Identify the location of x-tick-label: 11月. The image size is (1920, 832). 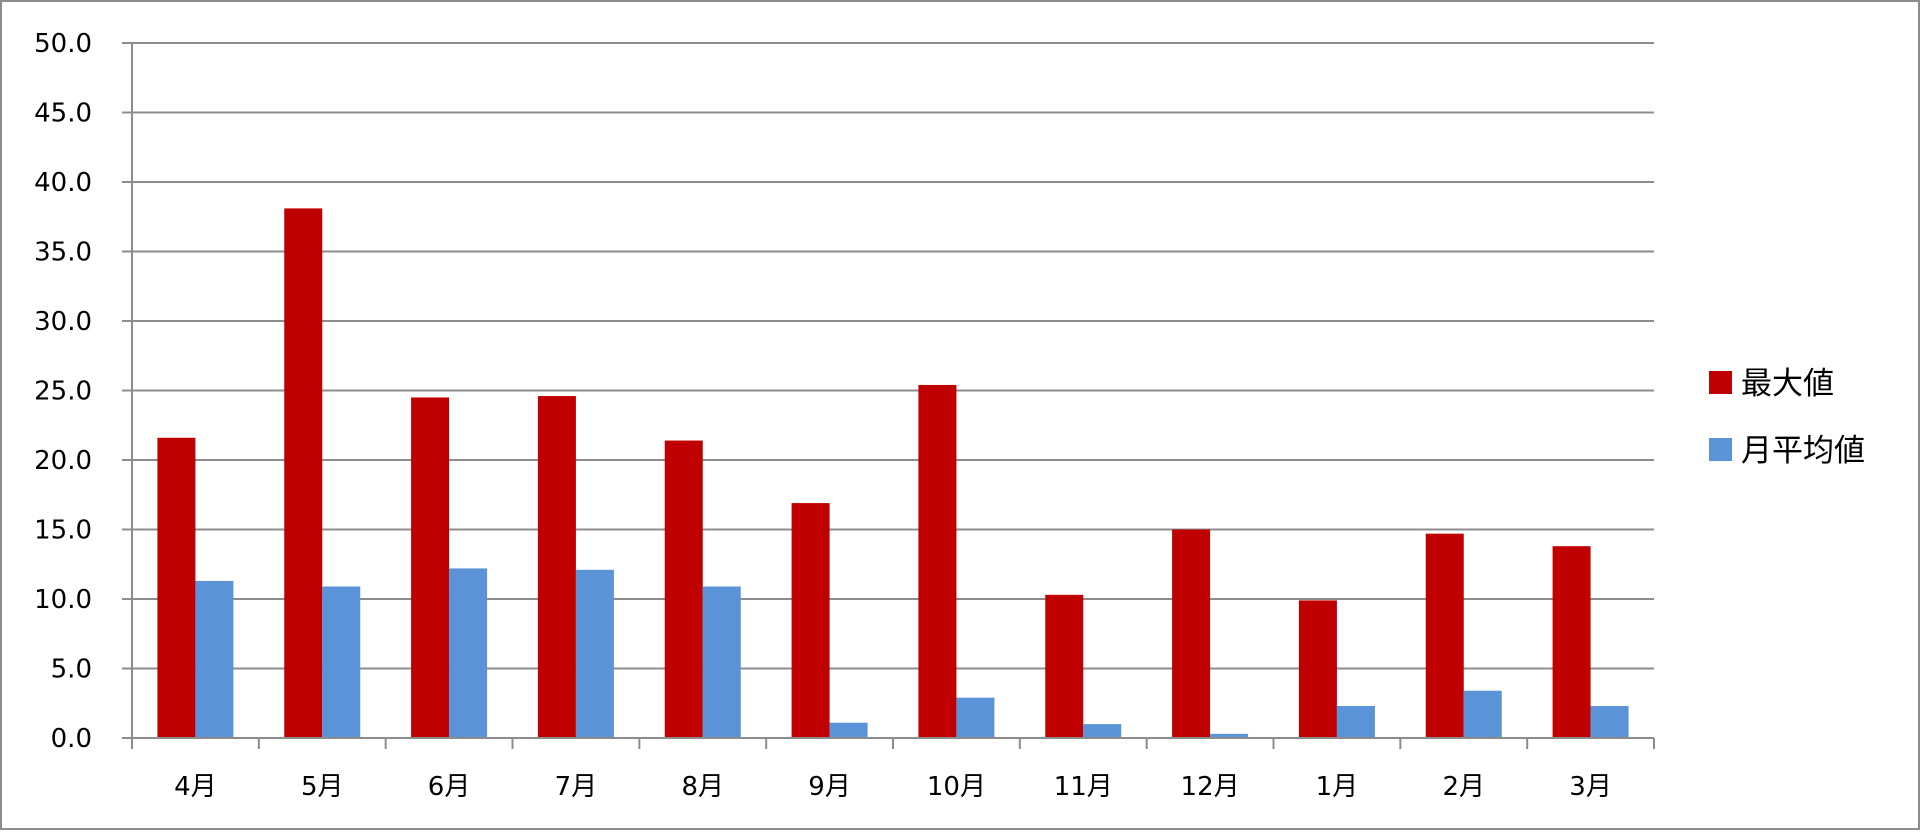
(1083, 787).